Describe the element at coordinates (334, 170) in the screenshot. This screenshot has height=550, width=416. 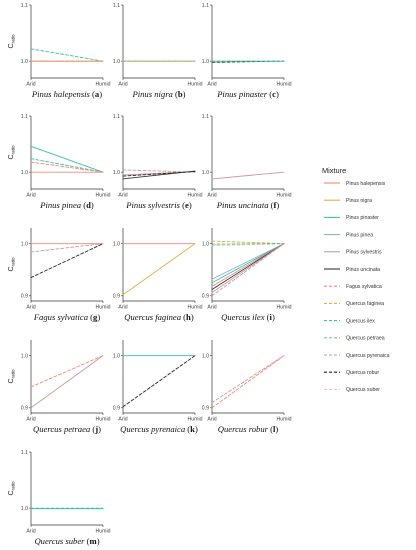
I see `legend-title: Mixture` at that location.